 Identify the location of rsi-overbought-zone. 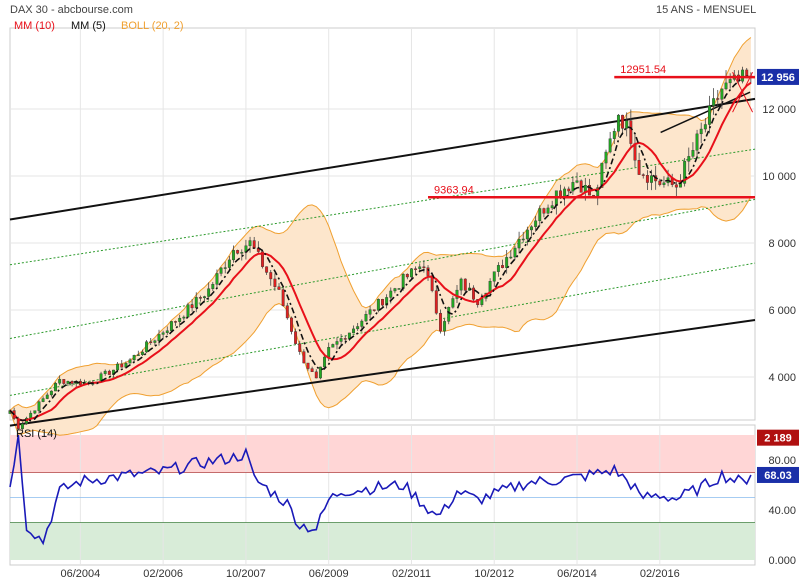
(382, 454).